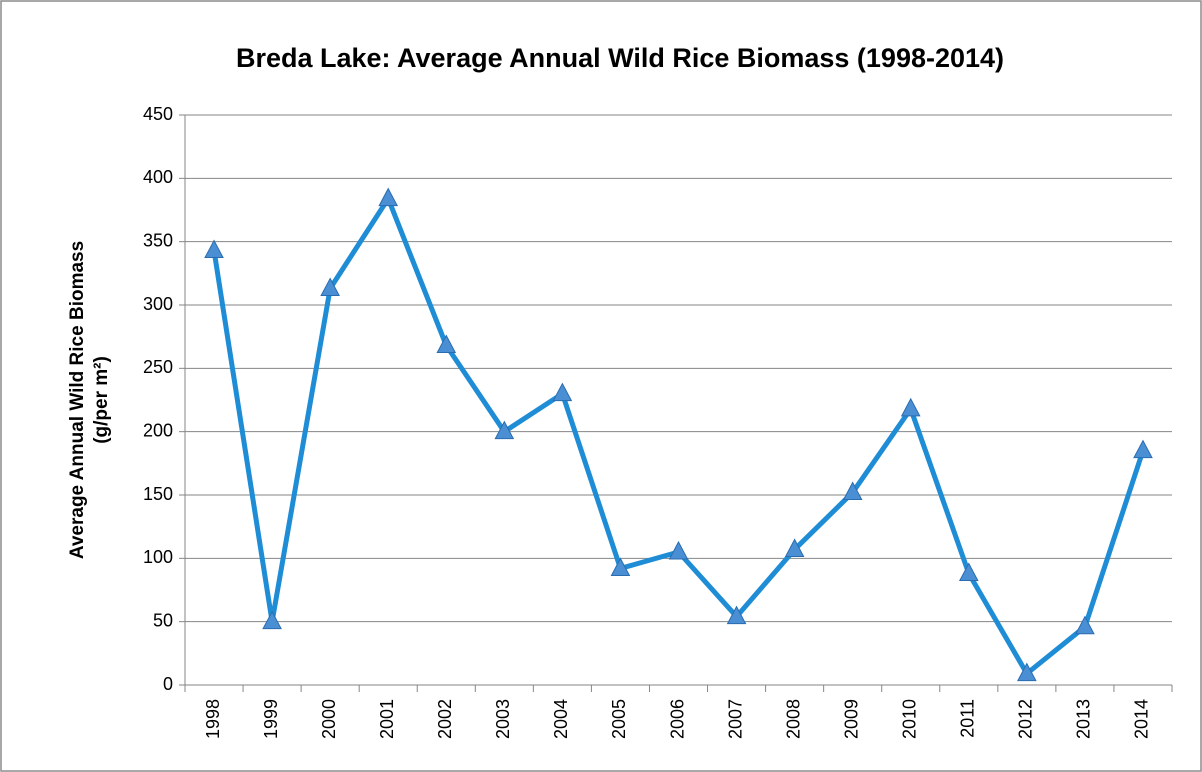 The width and height of the screenshot is (1202, 772). I want to click on x-tick-label: 2012, so click(1026, 719).